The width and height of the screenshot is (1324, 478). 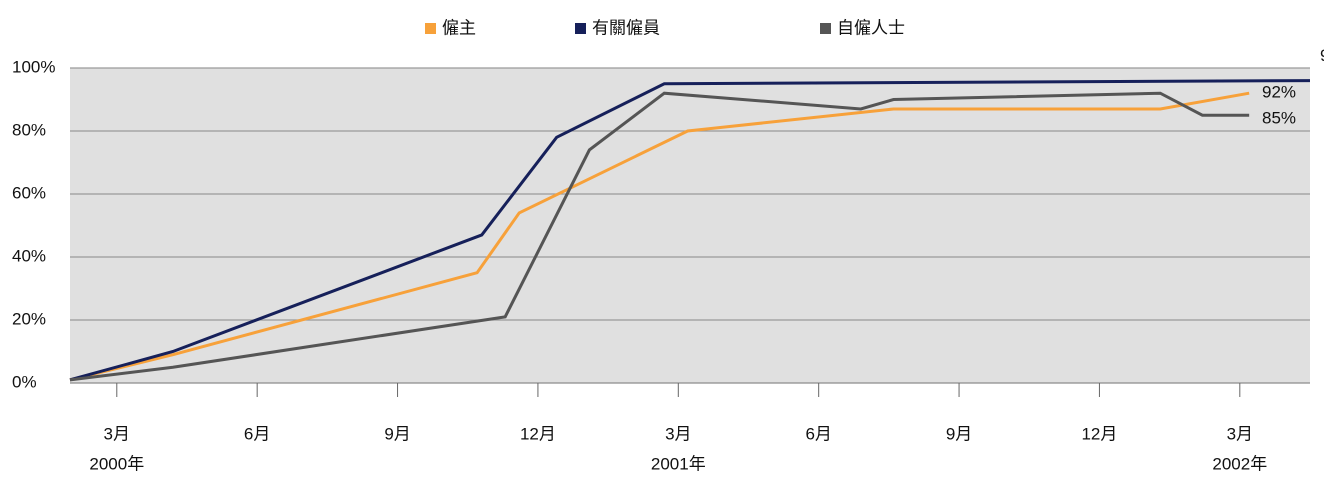 I want to click on y-tick-label: 80%, so click(x=29, y=129).